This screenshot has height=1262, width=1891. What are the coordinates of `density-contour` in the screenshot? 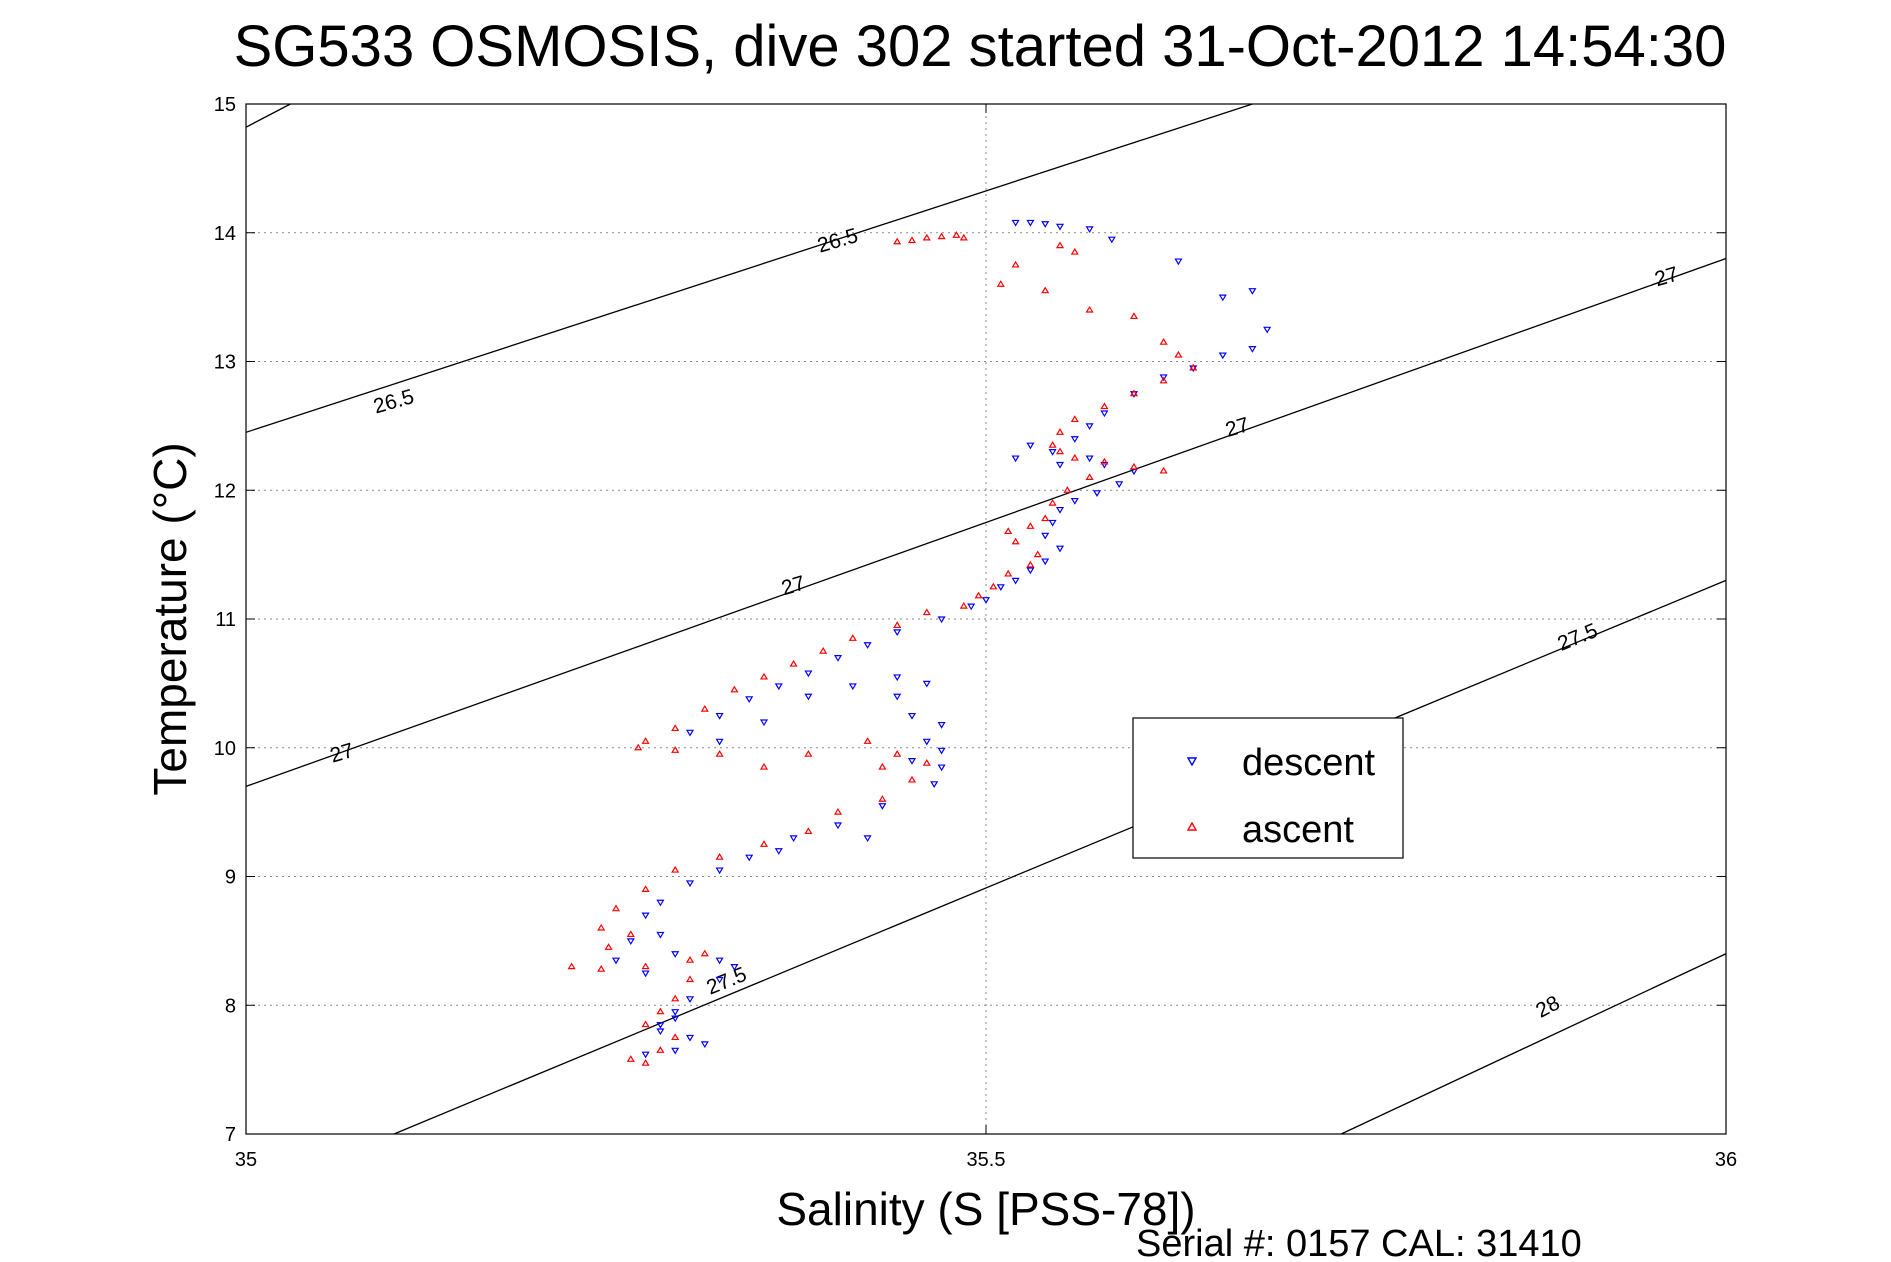 It's located at (749, 268).